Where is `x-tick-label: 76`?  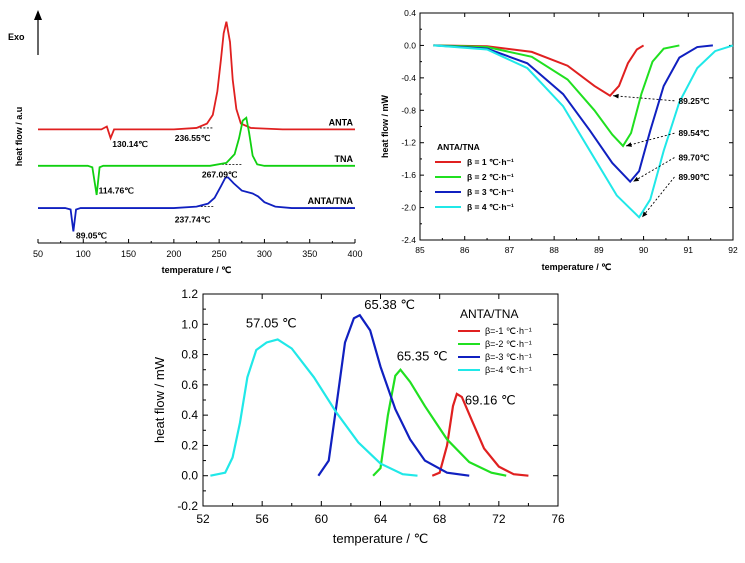 x-tick-label: 76 is located at coordinates (558, 519).